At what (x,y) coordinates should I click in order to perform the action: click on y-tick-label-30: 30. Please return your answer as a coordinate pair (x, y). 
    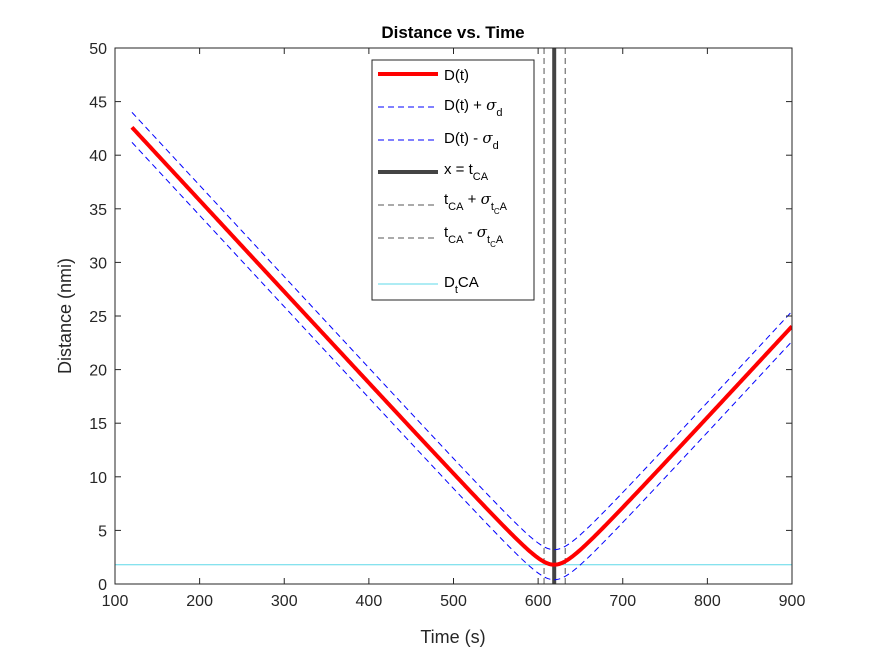
    Looking at the image, I should click on (98, 263).